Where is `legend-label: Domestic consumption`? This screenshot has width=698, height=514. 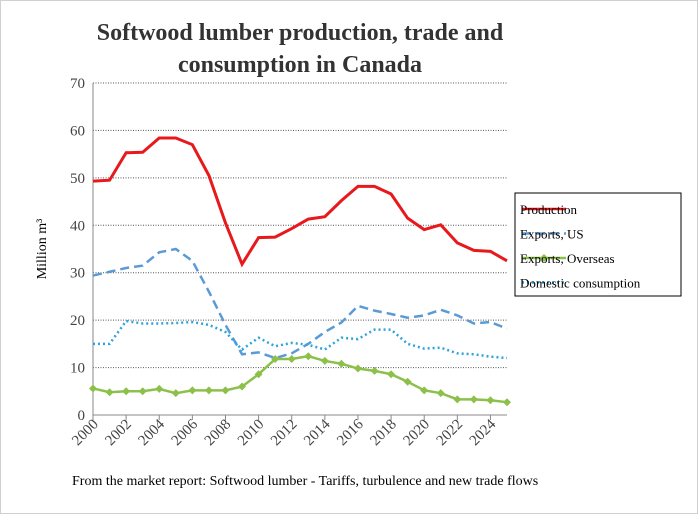 legend-label: Domestic consumption is located at coordinates (580, 283).